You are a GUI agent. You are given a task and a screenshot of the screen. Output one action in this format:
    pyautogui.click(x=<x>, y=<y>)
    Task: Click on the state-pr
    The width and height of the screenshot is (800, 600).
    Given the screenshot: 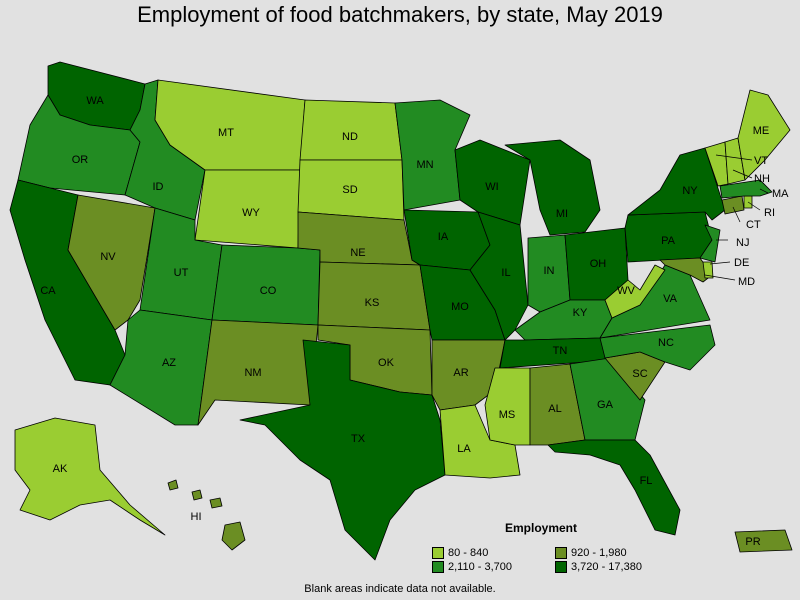 What is the action you would take?
    pyautogui.click(x=763, y=541)
    